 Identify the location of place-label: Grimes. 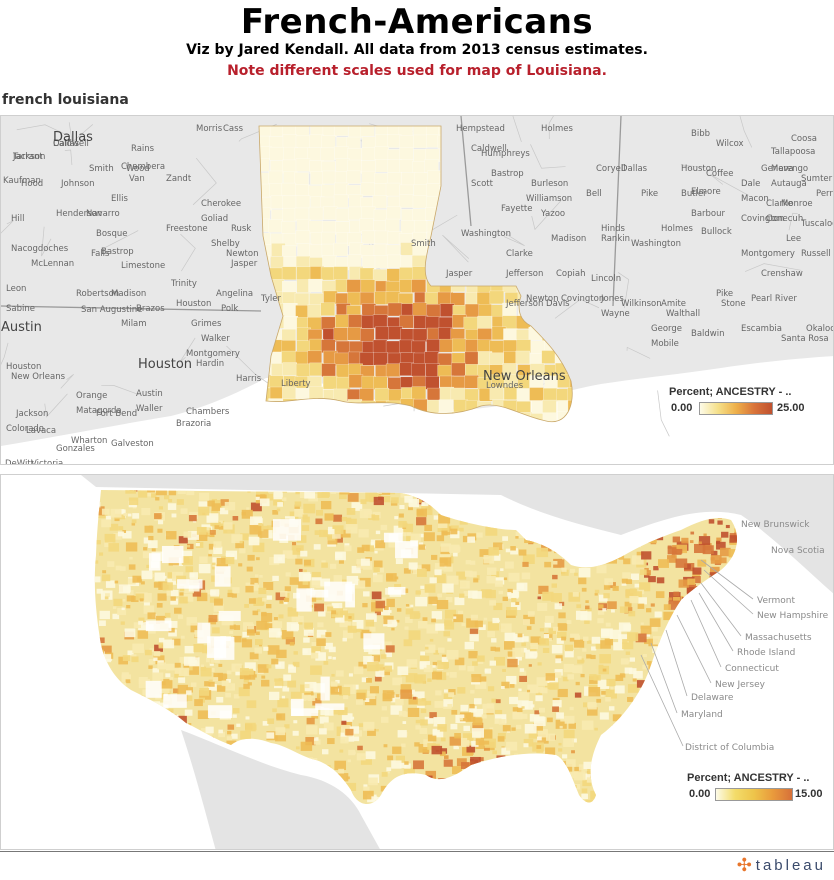
(206, 324).